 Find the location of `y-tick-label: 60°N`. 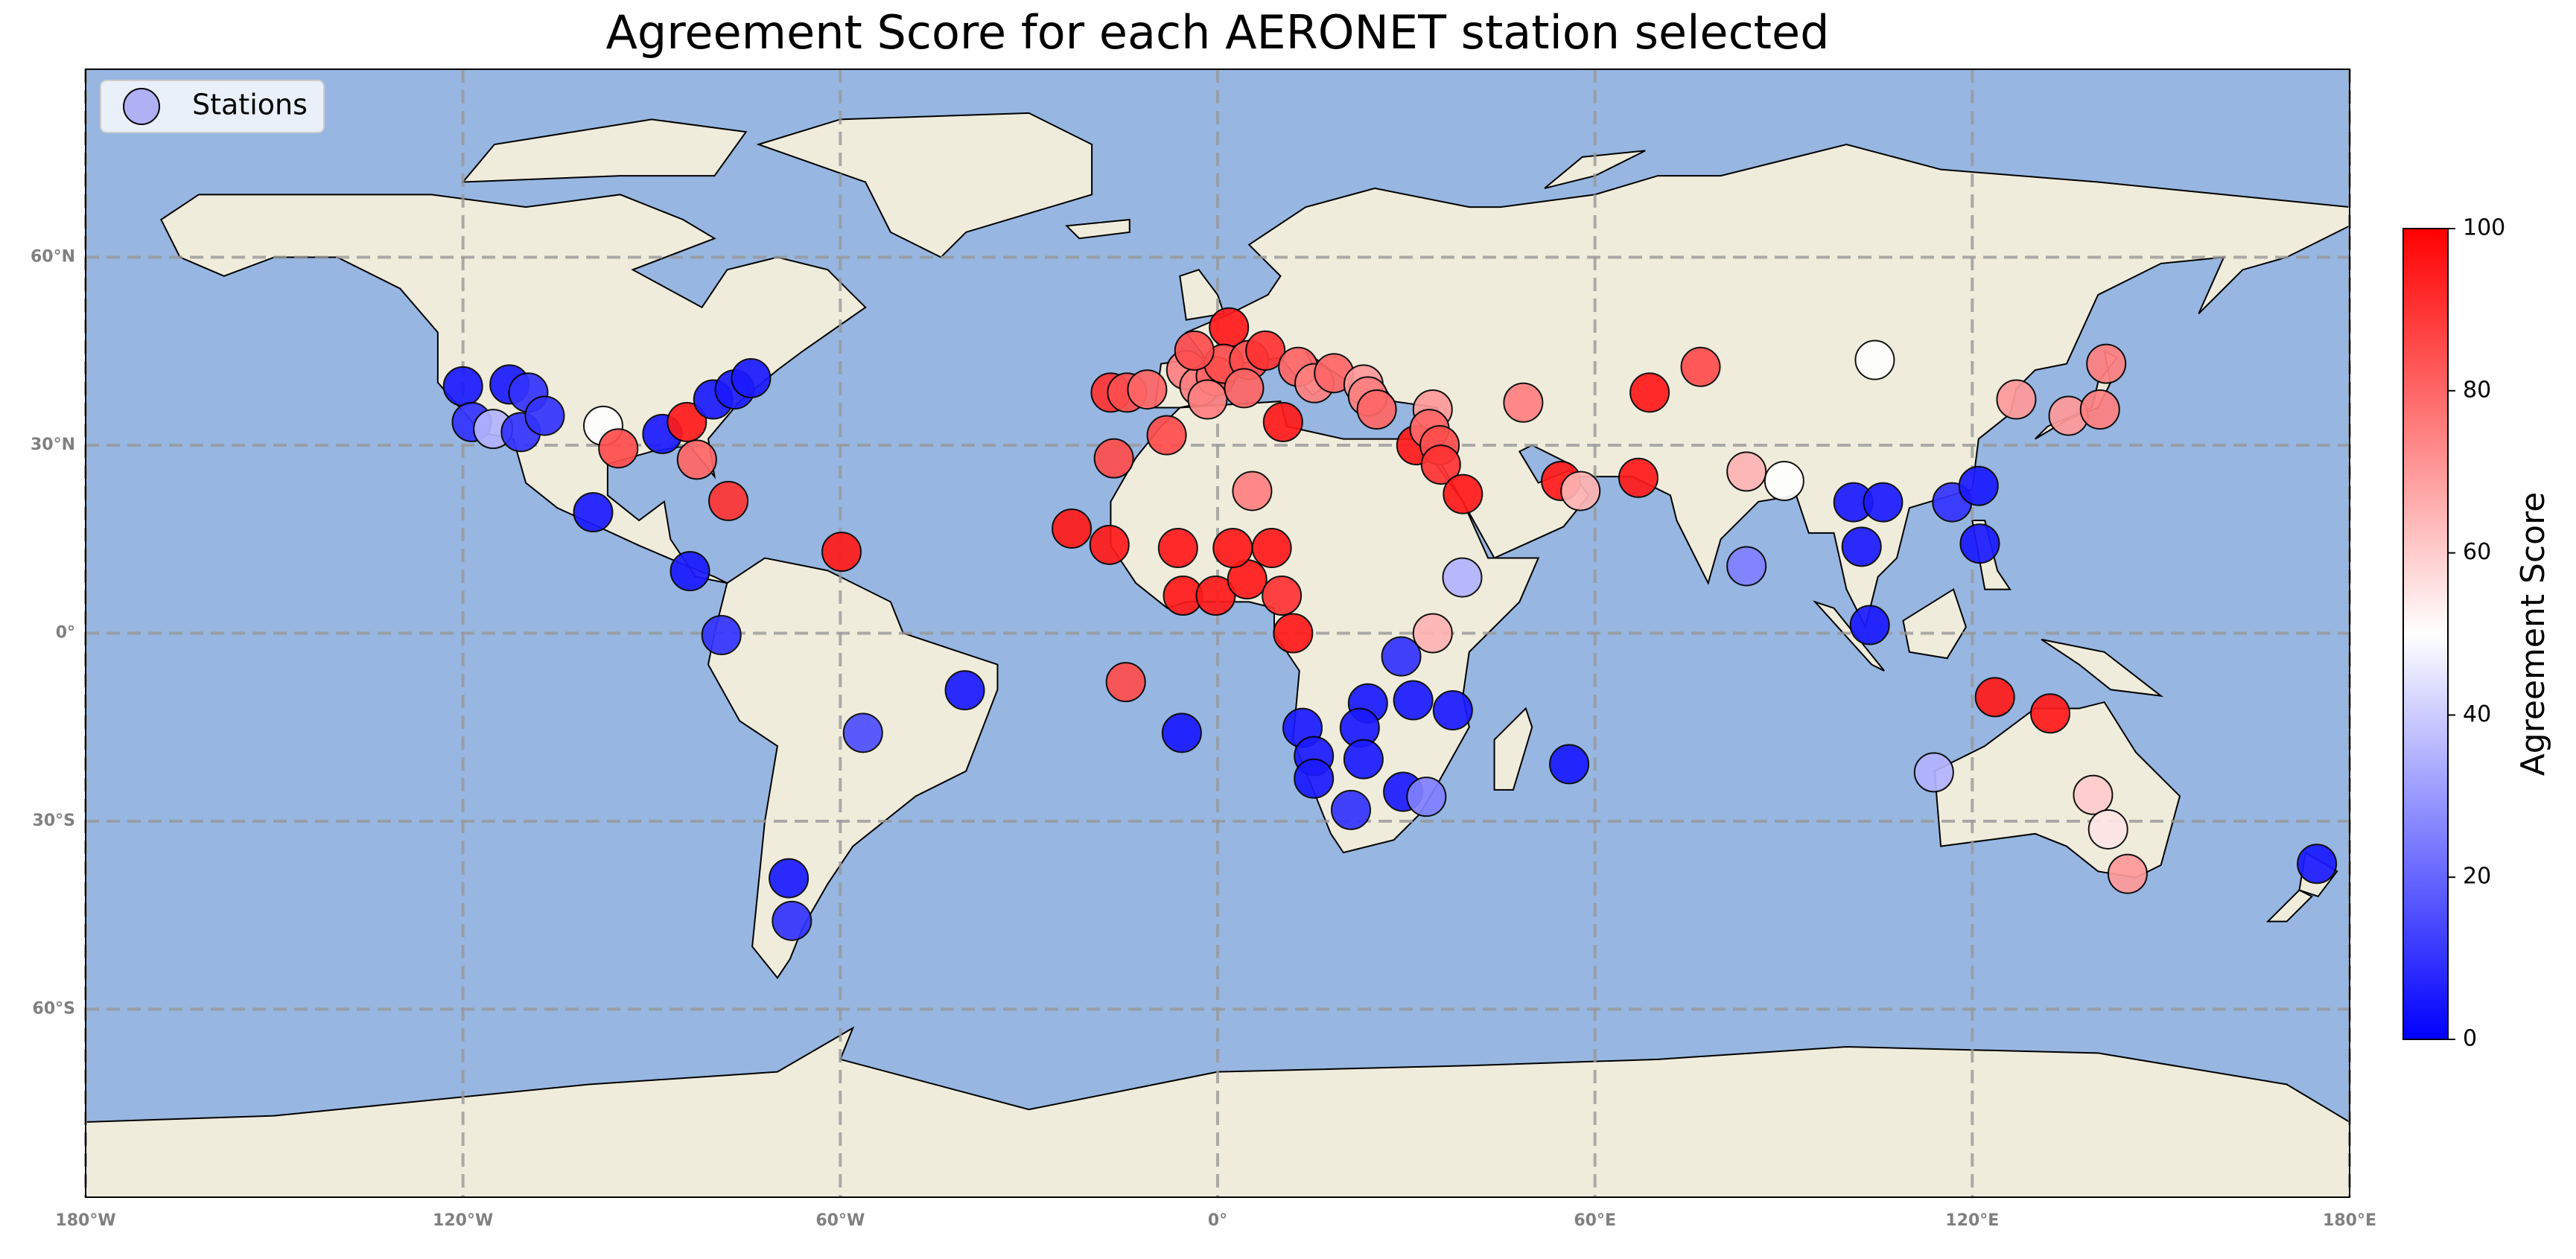

y-tick-label: 60°N is located at coordinates (53, 257).